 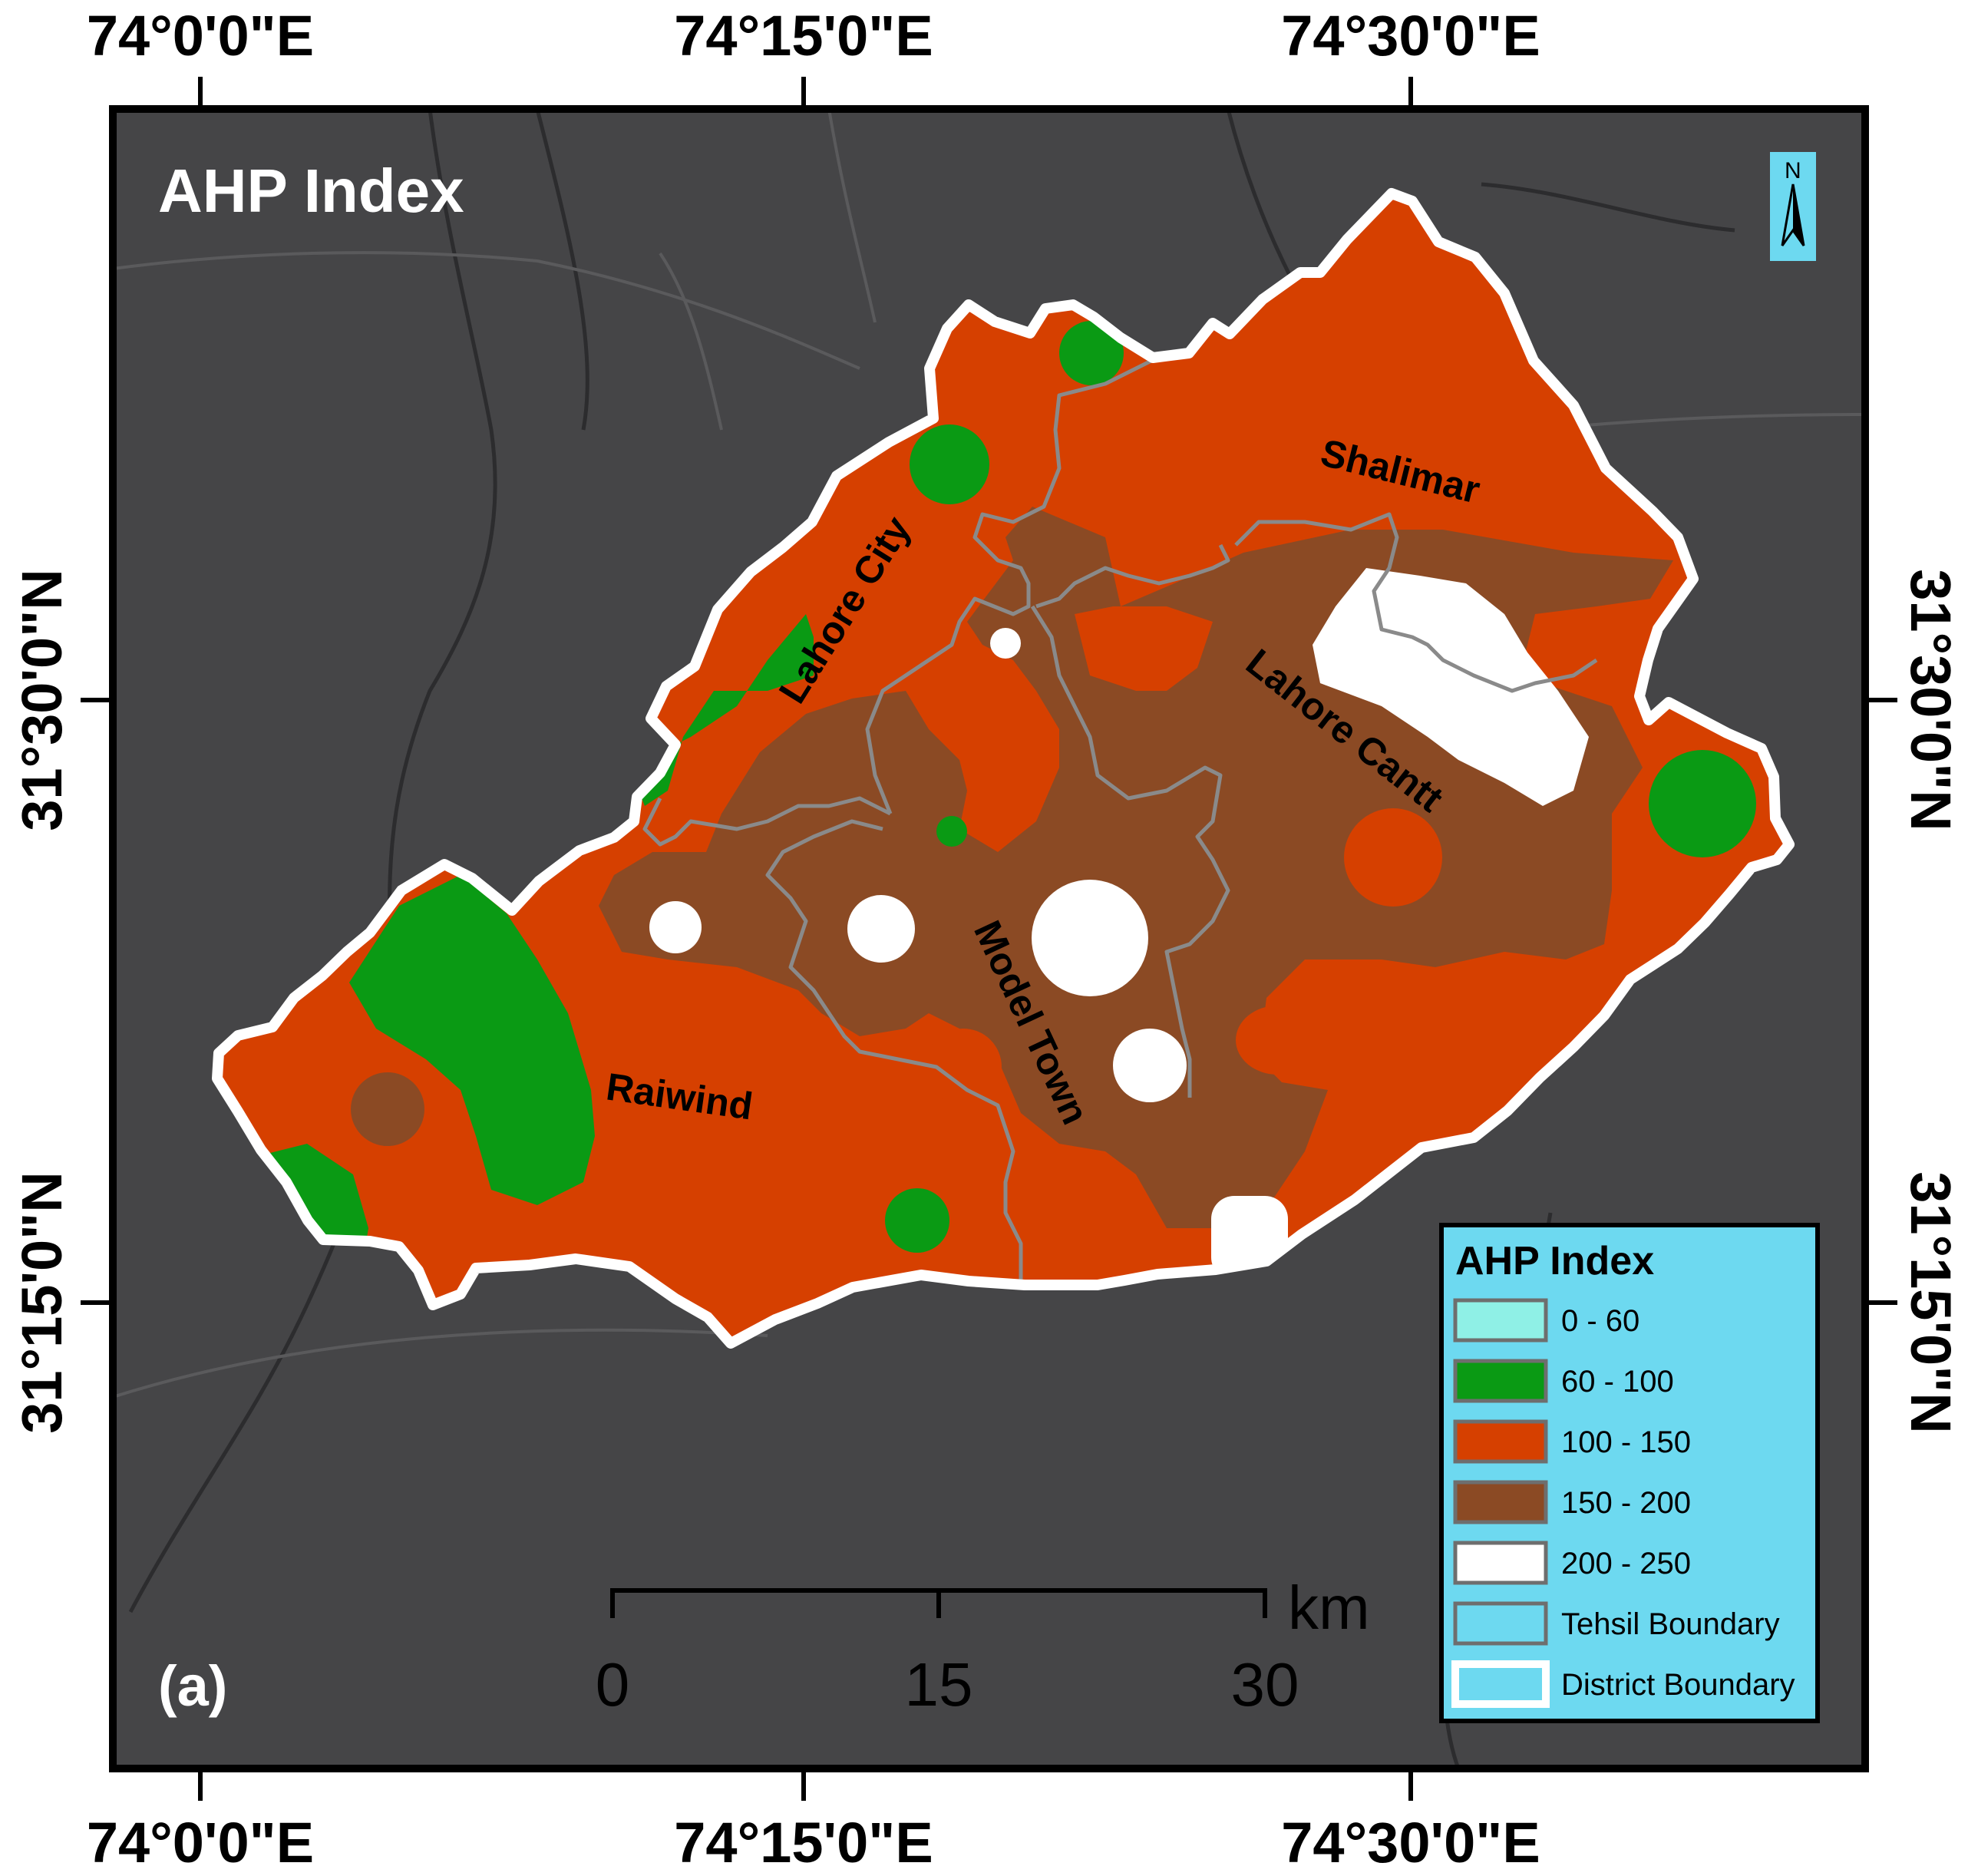 I want to click on scale-label-0: 0, so click(x=613, y=1684).